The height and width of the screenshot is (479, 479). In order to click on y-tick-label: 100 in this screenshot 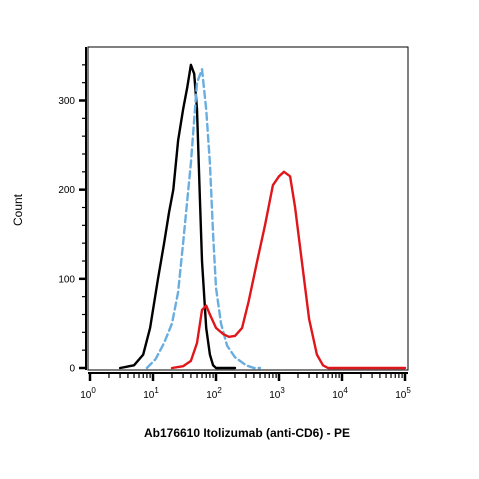, I will do `click(66, 279)`.